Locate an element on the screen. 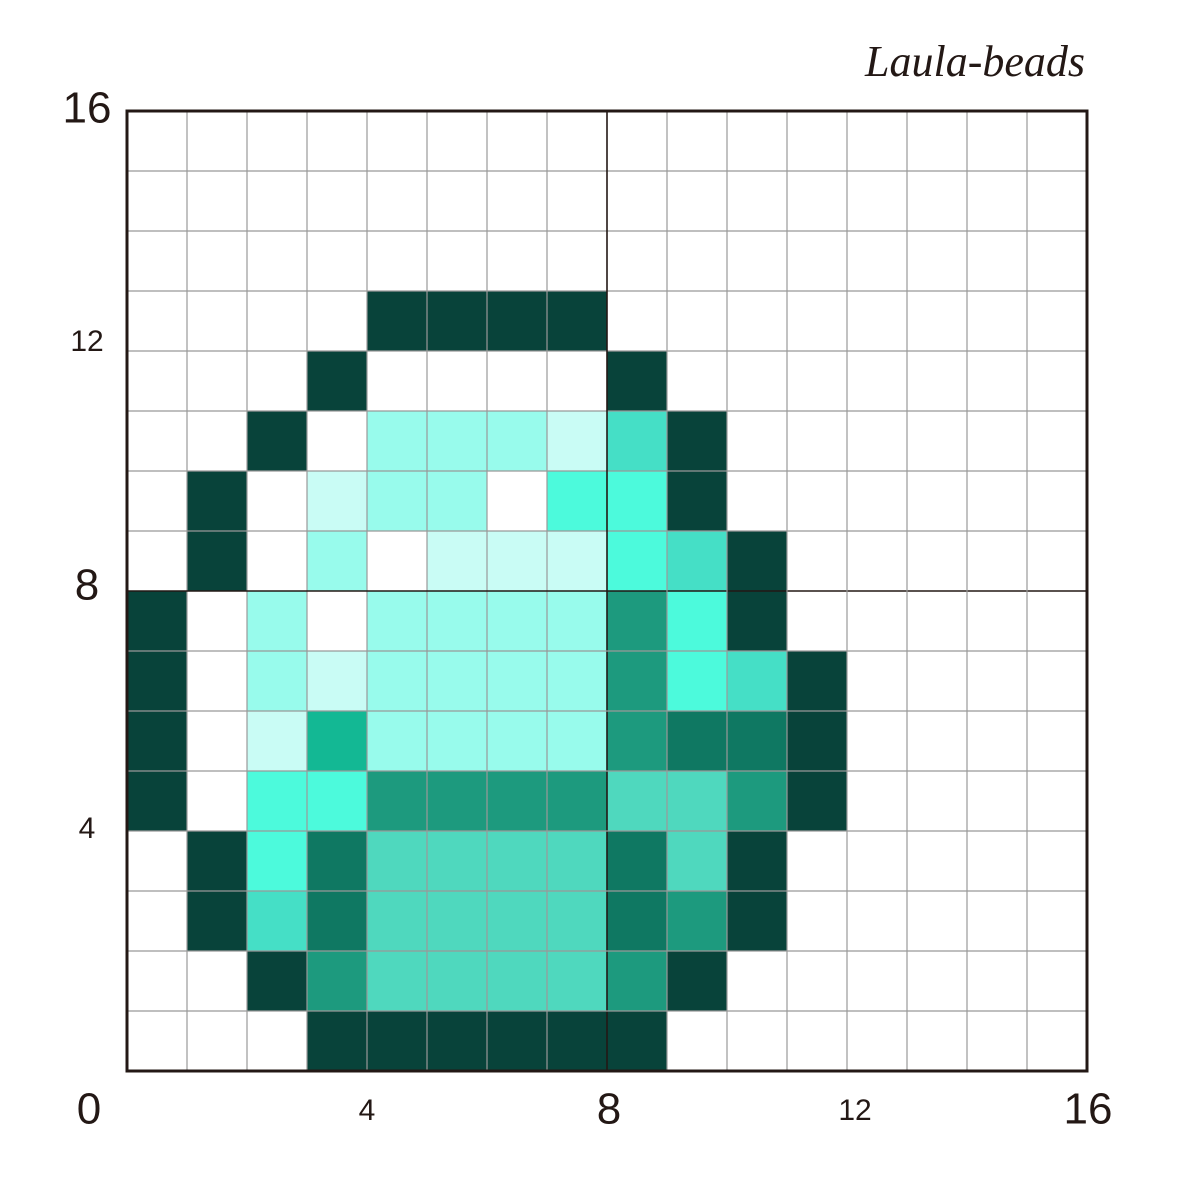 This screenshot has height=1200, width=1200. x-axis-label: 16 is located at coordinates (1088, 1109).